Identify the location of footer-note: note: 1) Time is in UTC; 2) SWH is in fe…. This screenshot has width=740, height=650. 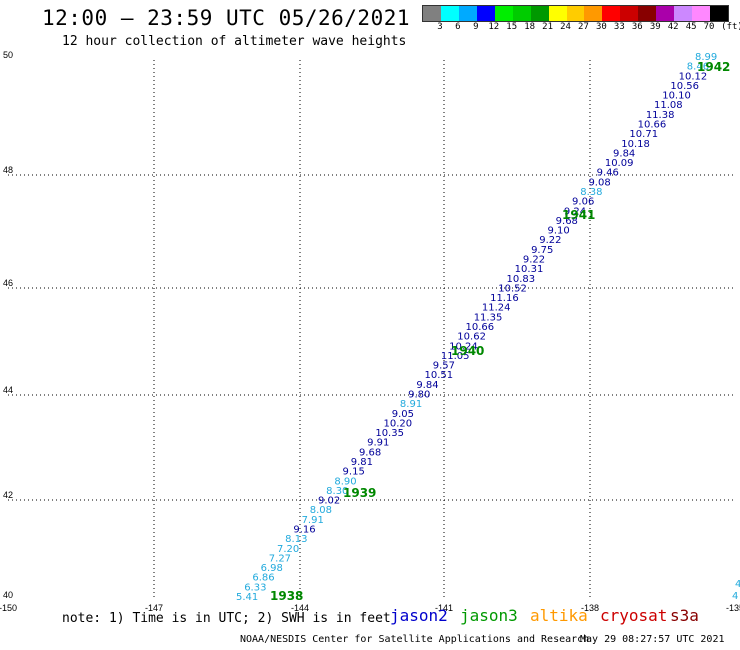
(226, 618).